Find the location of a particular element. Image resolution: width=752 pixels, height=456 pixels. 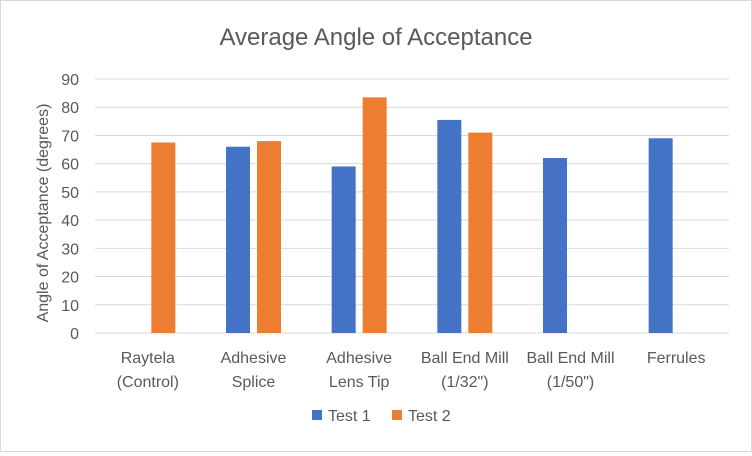

x-category-label: Splice is located at coordinates (254, 382).